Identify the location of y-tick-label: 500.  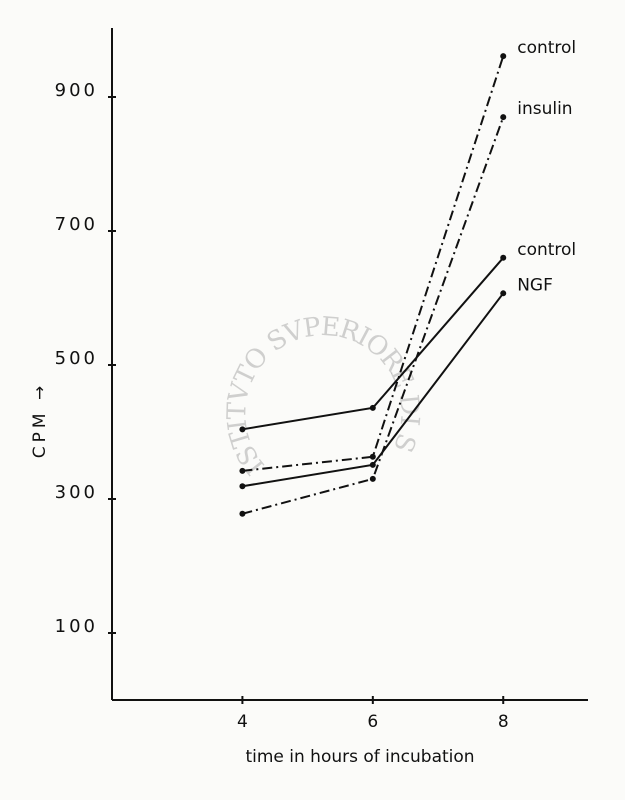
(76, 358).